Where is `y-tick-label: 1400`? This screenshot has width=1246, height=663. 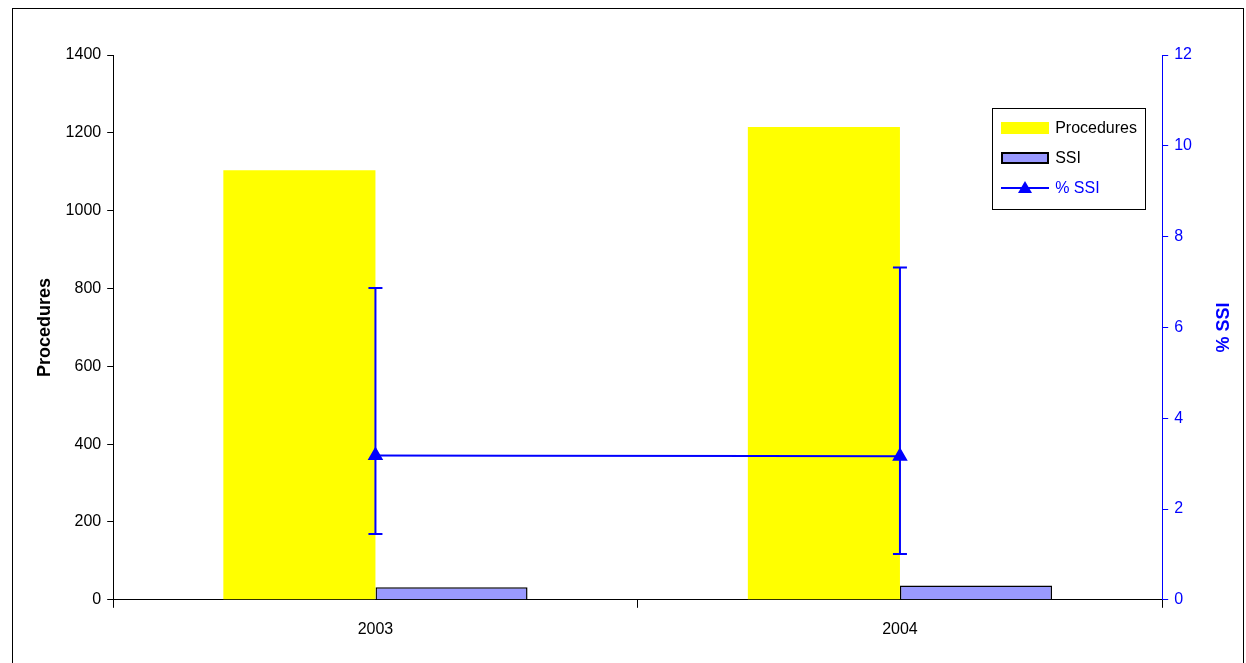
y-tick-label: 1400 is located at coordinates (83, 54).